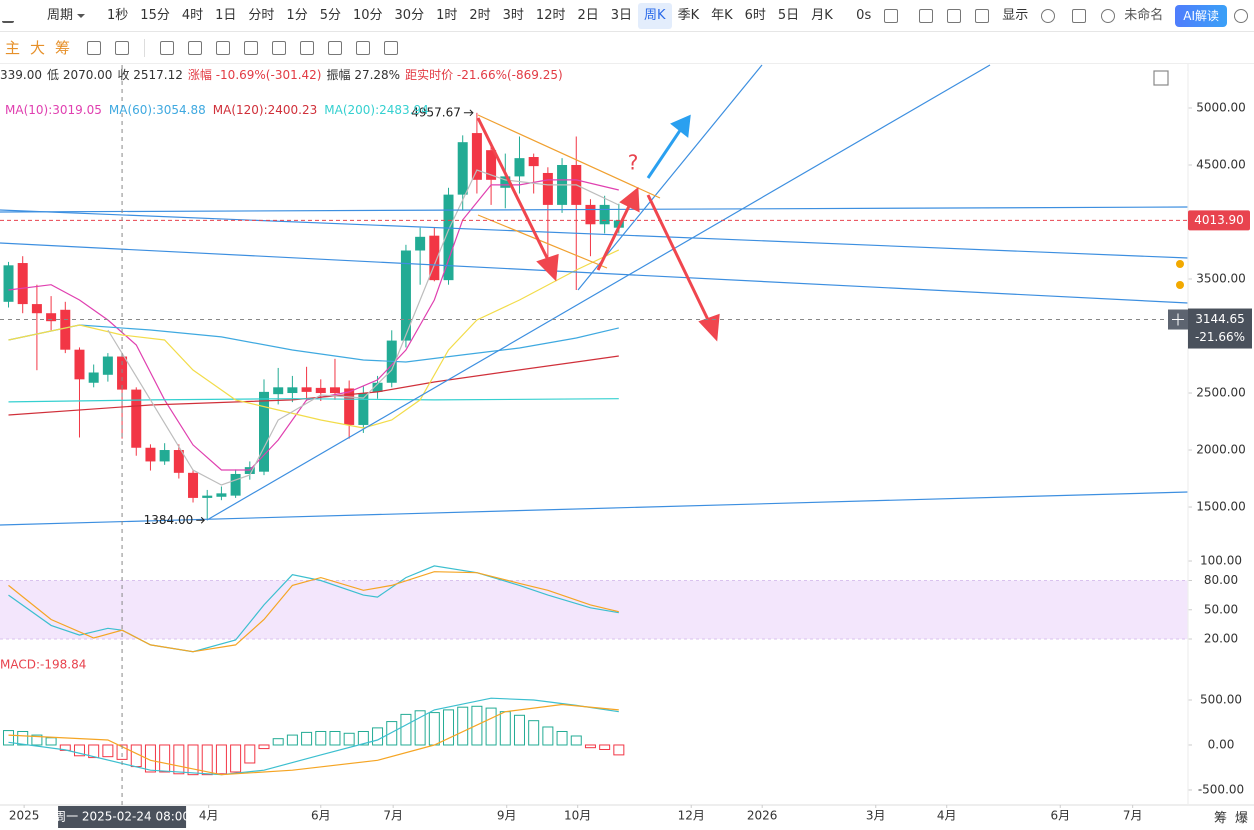 This screenshot has height=830, width=1254. What do you see at coordinates (436, 112) in the screenshot?
I see `high-label: 4957.67` at bounding box center [436, 112].